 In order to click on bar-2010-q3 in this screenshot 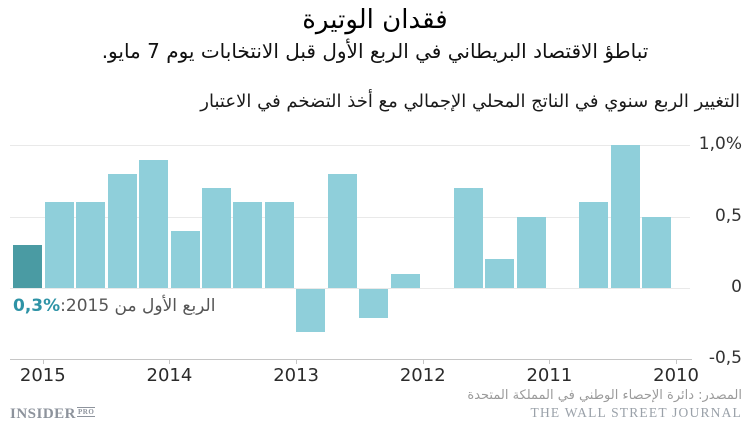, I will do `click(594, 245)`.